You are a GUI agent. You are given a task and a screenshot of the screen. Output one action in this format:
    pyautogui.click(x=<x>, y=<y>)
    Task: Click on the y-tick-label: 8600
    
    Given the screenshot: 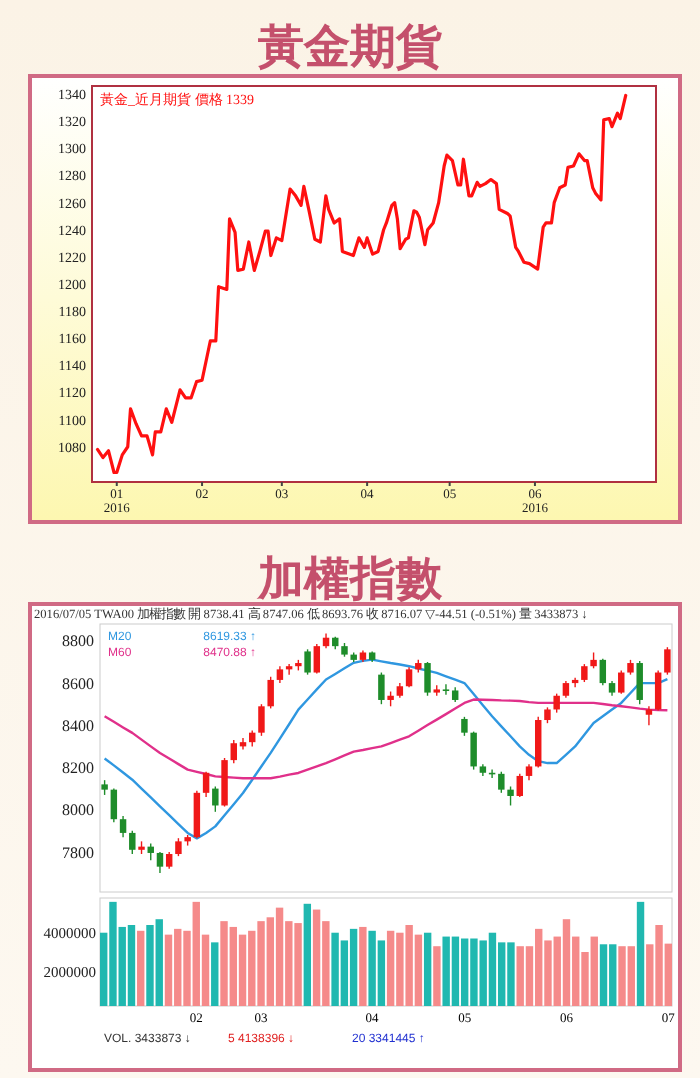 What is the action you would take?
    pyautogui.click(x=78, y=683)
    